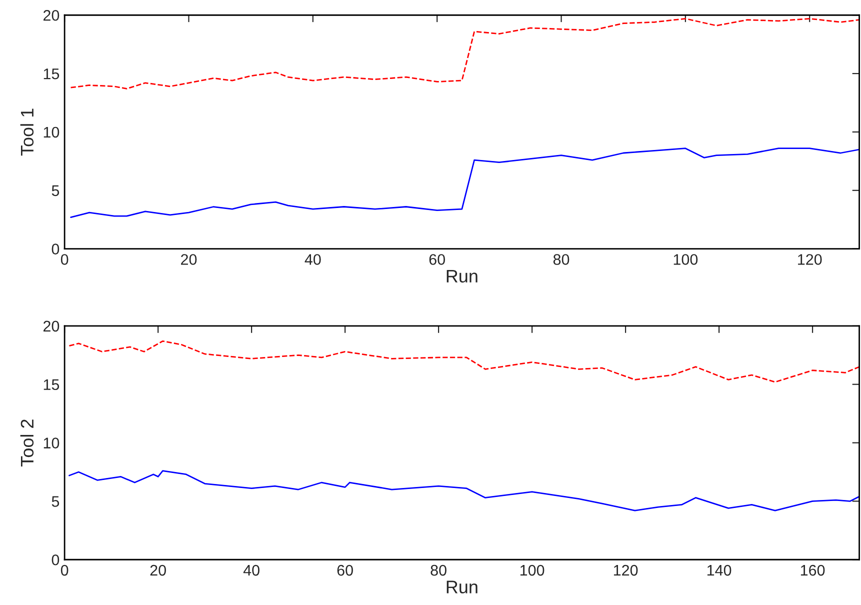 The image size is (861, 605). What do you see at coordinates (27, 443) in the screenshot?
I see `y-axis-title: Tool 2` at bounding box center [27, 443].